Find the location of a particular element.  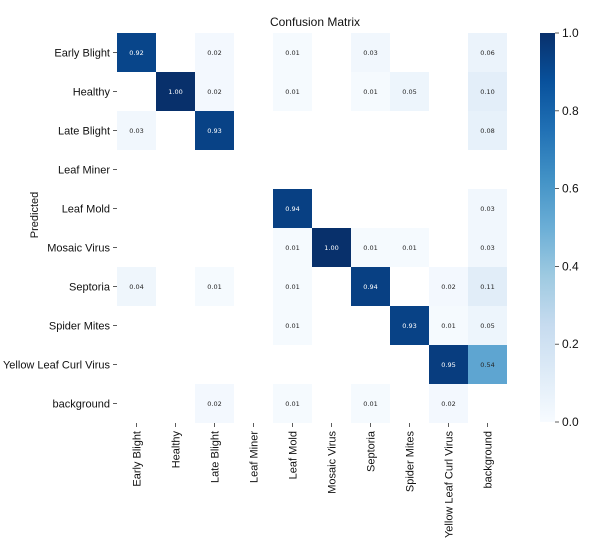

cell-value-label: 0.04 is located at coordinates (136, 287).